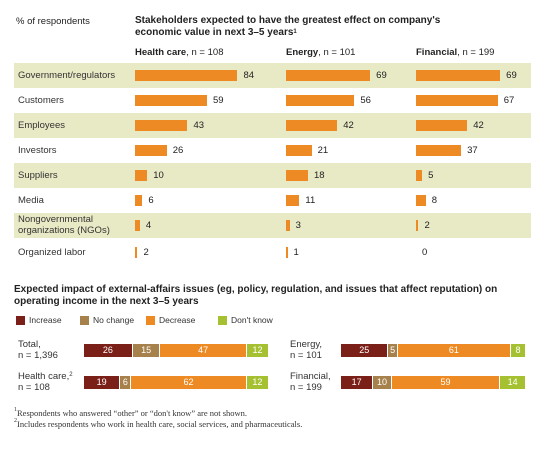 The width and height of the screenshot is (545, 455). Describe the element at coordinates (158, 175) in the screenshot. I see `bar-value-label: 10` at that location.